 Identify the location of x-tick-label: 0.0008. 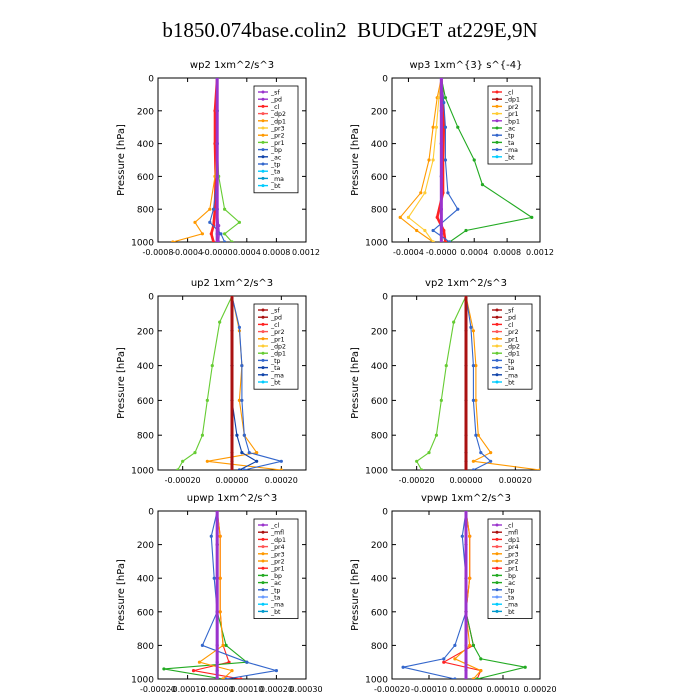
(276, 252).